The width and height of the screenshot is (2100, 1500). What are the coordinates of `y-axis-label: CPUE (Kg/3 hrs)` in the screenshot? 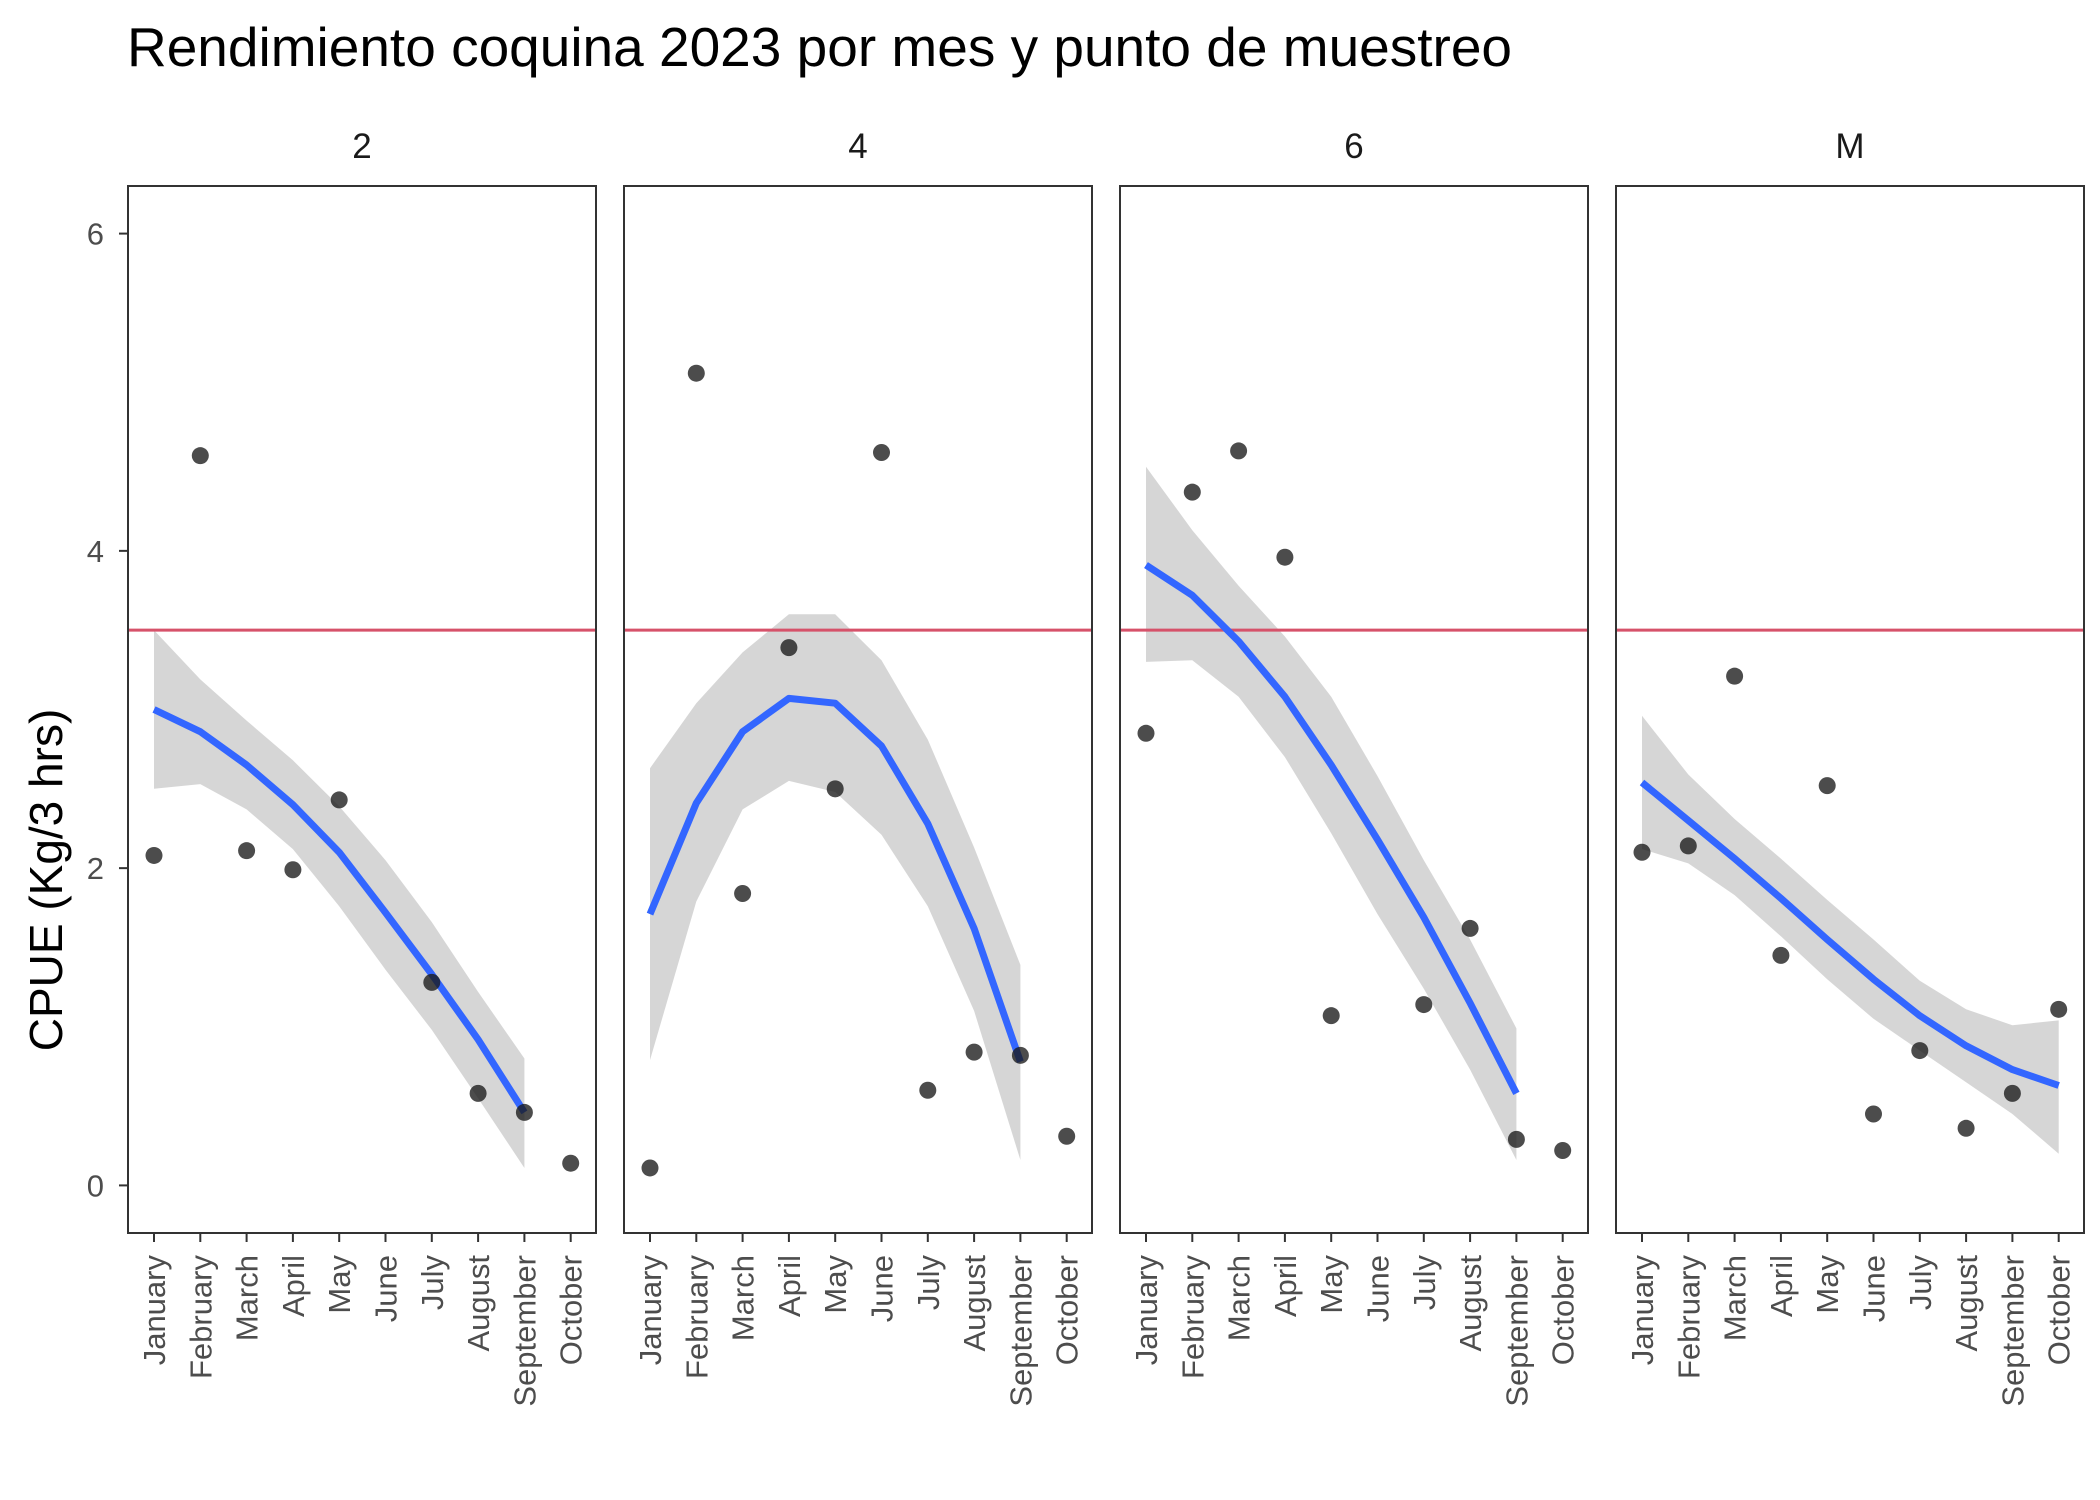 It's located at (46, 880).